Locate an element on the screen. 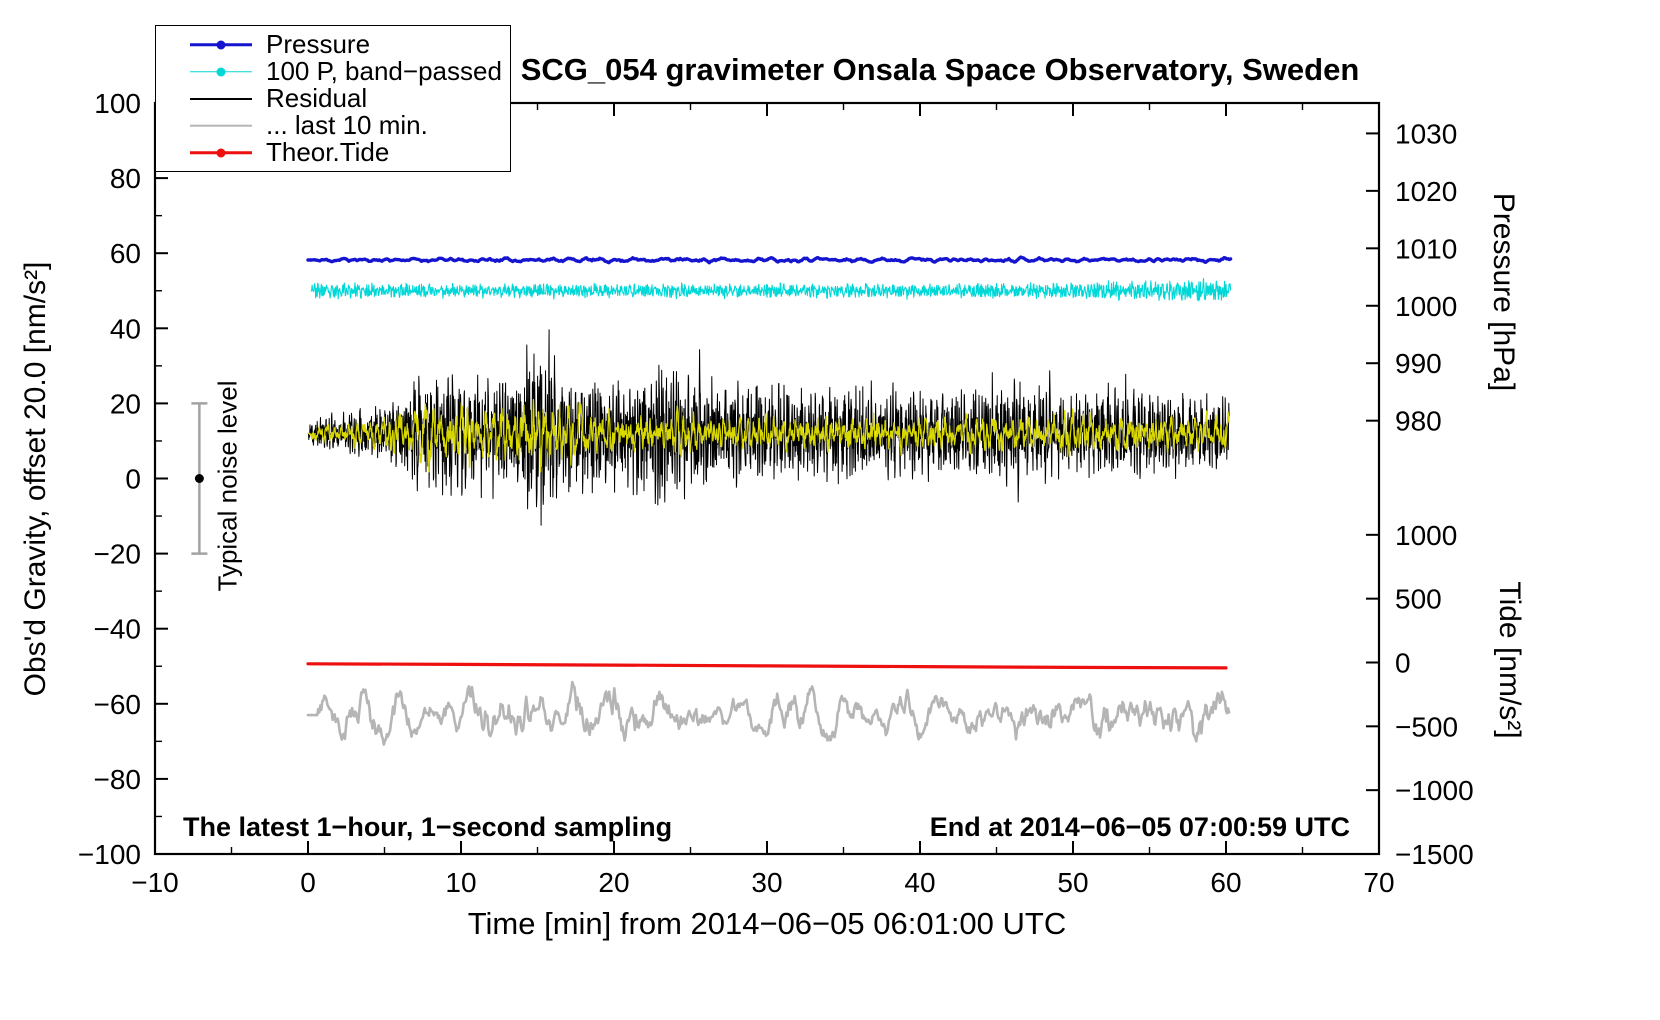 The height and width of the screenshot is (1020, 1660). svg-text: 1010 is located at coordinates (1426, 248).